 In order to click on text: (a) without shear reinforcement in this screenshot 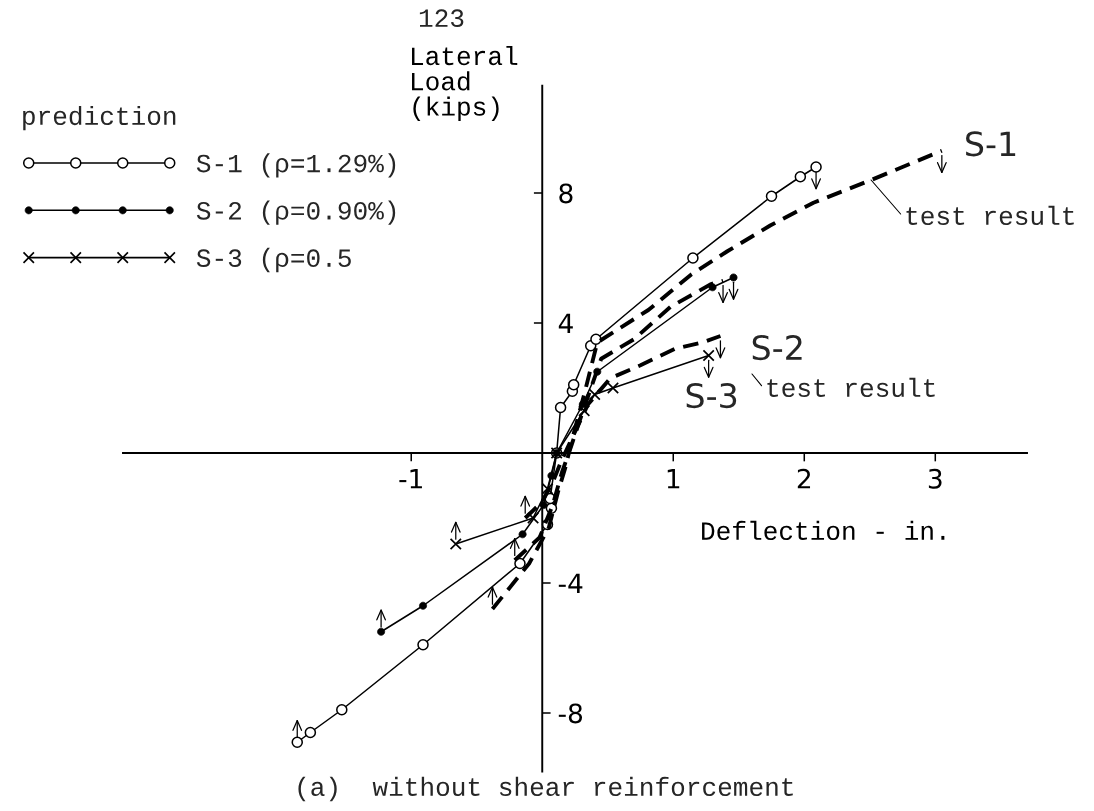, I will do `click(545, 789)`.